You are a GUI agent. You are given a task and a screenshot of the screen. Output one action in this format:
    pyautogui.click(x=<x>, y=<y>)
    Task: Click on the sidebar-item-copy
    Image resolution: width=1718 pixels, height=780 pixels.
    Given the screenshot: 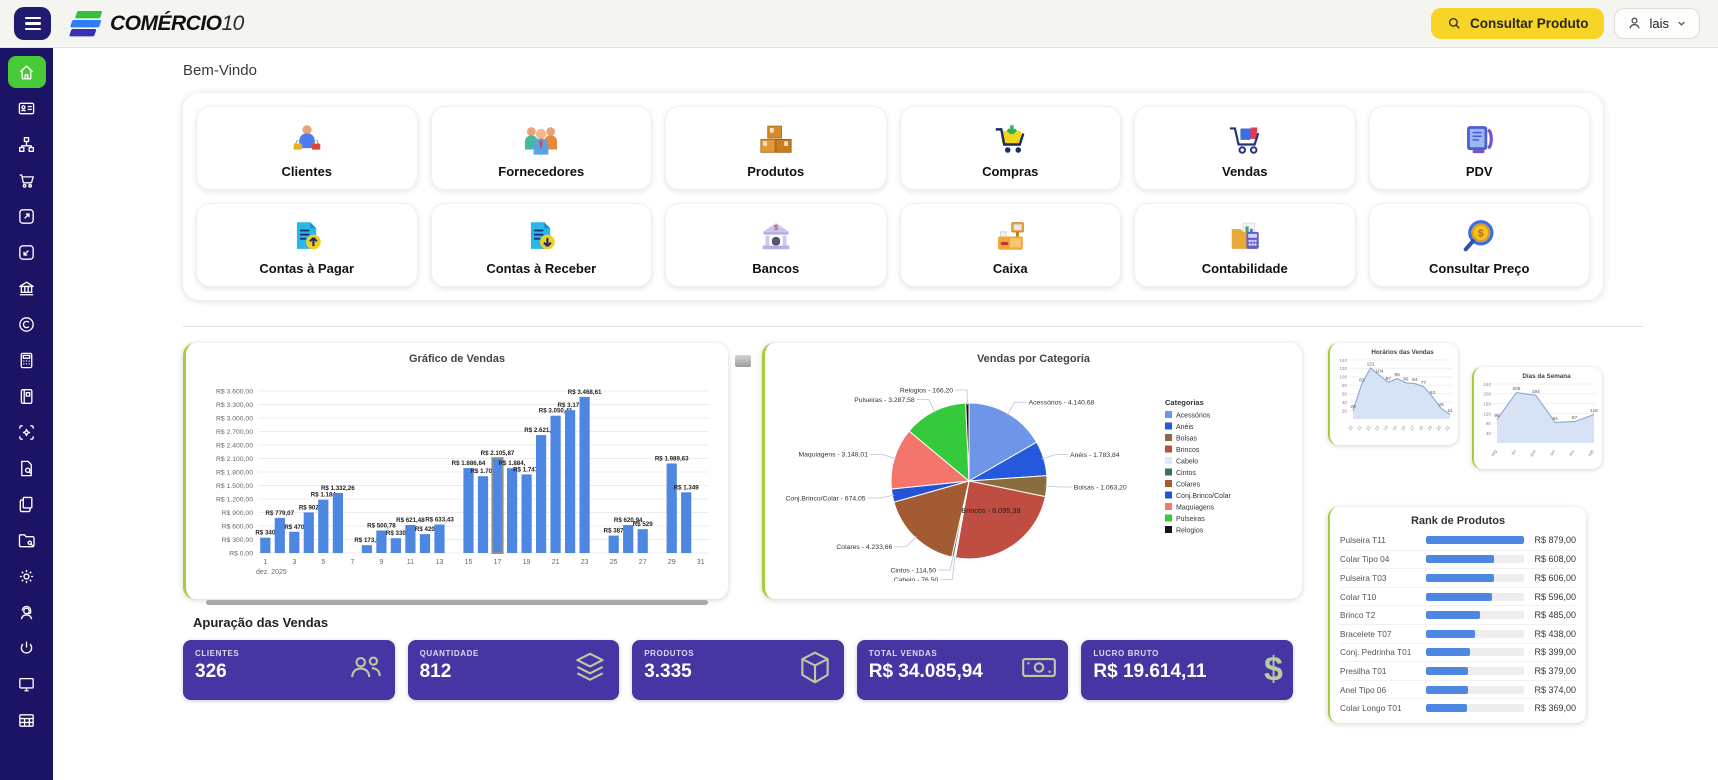 What is the action you would take?
    pyautogui.click(x=27, y=504)
    